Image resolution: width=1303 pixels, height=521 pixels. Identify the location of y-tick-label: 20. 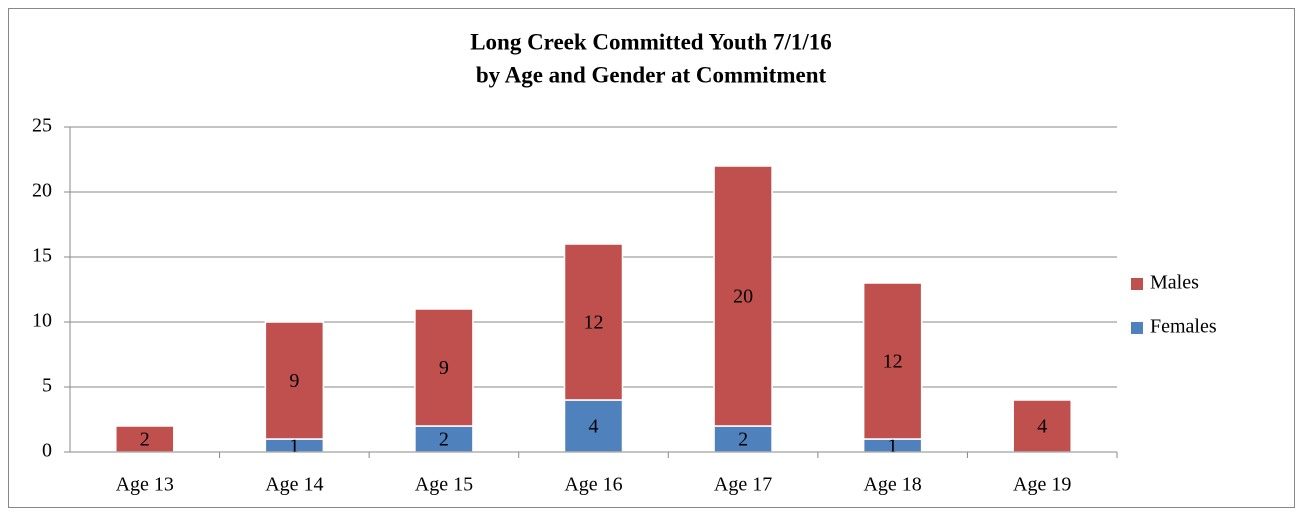
(42, 191).